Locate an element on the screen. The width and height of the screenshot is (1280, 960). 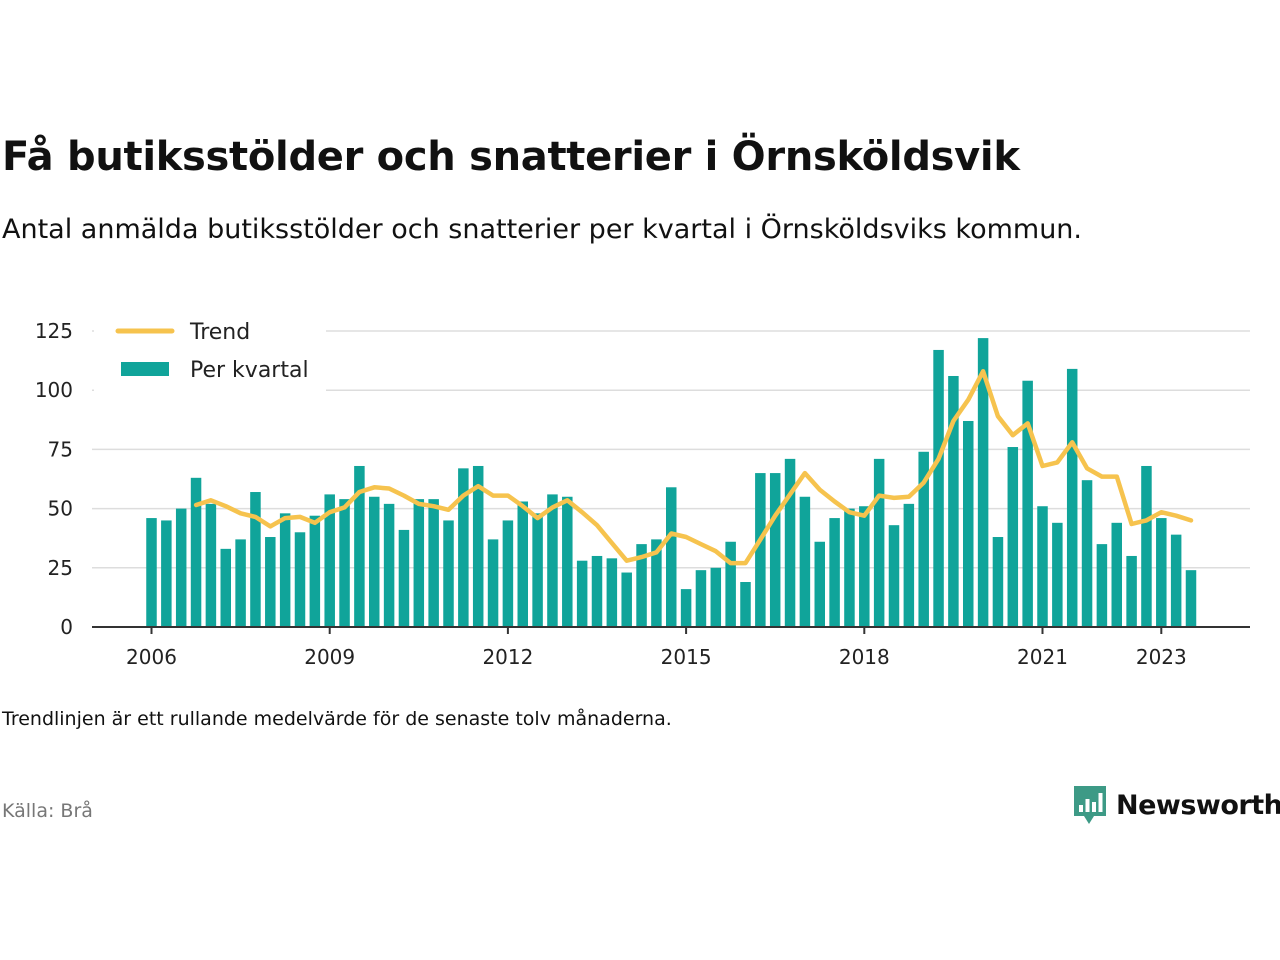
y-tick-label: 75 is located at coordinates (60, 449).